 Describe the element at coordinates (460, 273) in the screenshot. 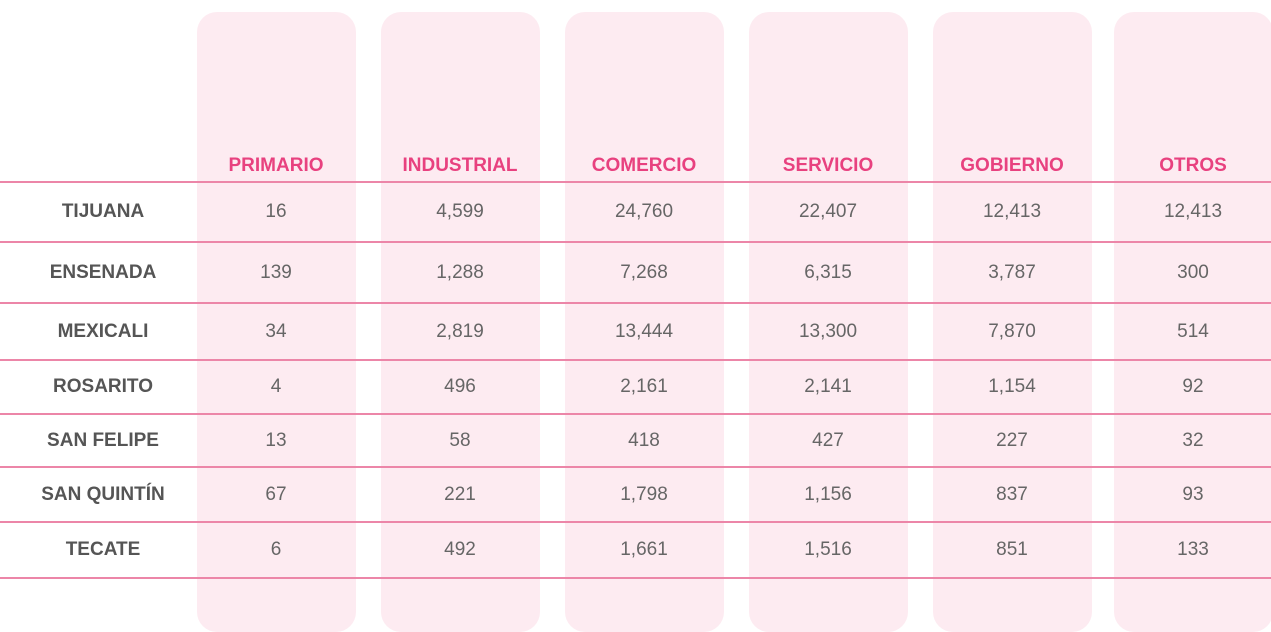

I see `cell-value: 1,288` at that location.